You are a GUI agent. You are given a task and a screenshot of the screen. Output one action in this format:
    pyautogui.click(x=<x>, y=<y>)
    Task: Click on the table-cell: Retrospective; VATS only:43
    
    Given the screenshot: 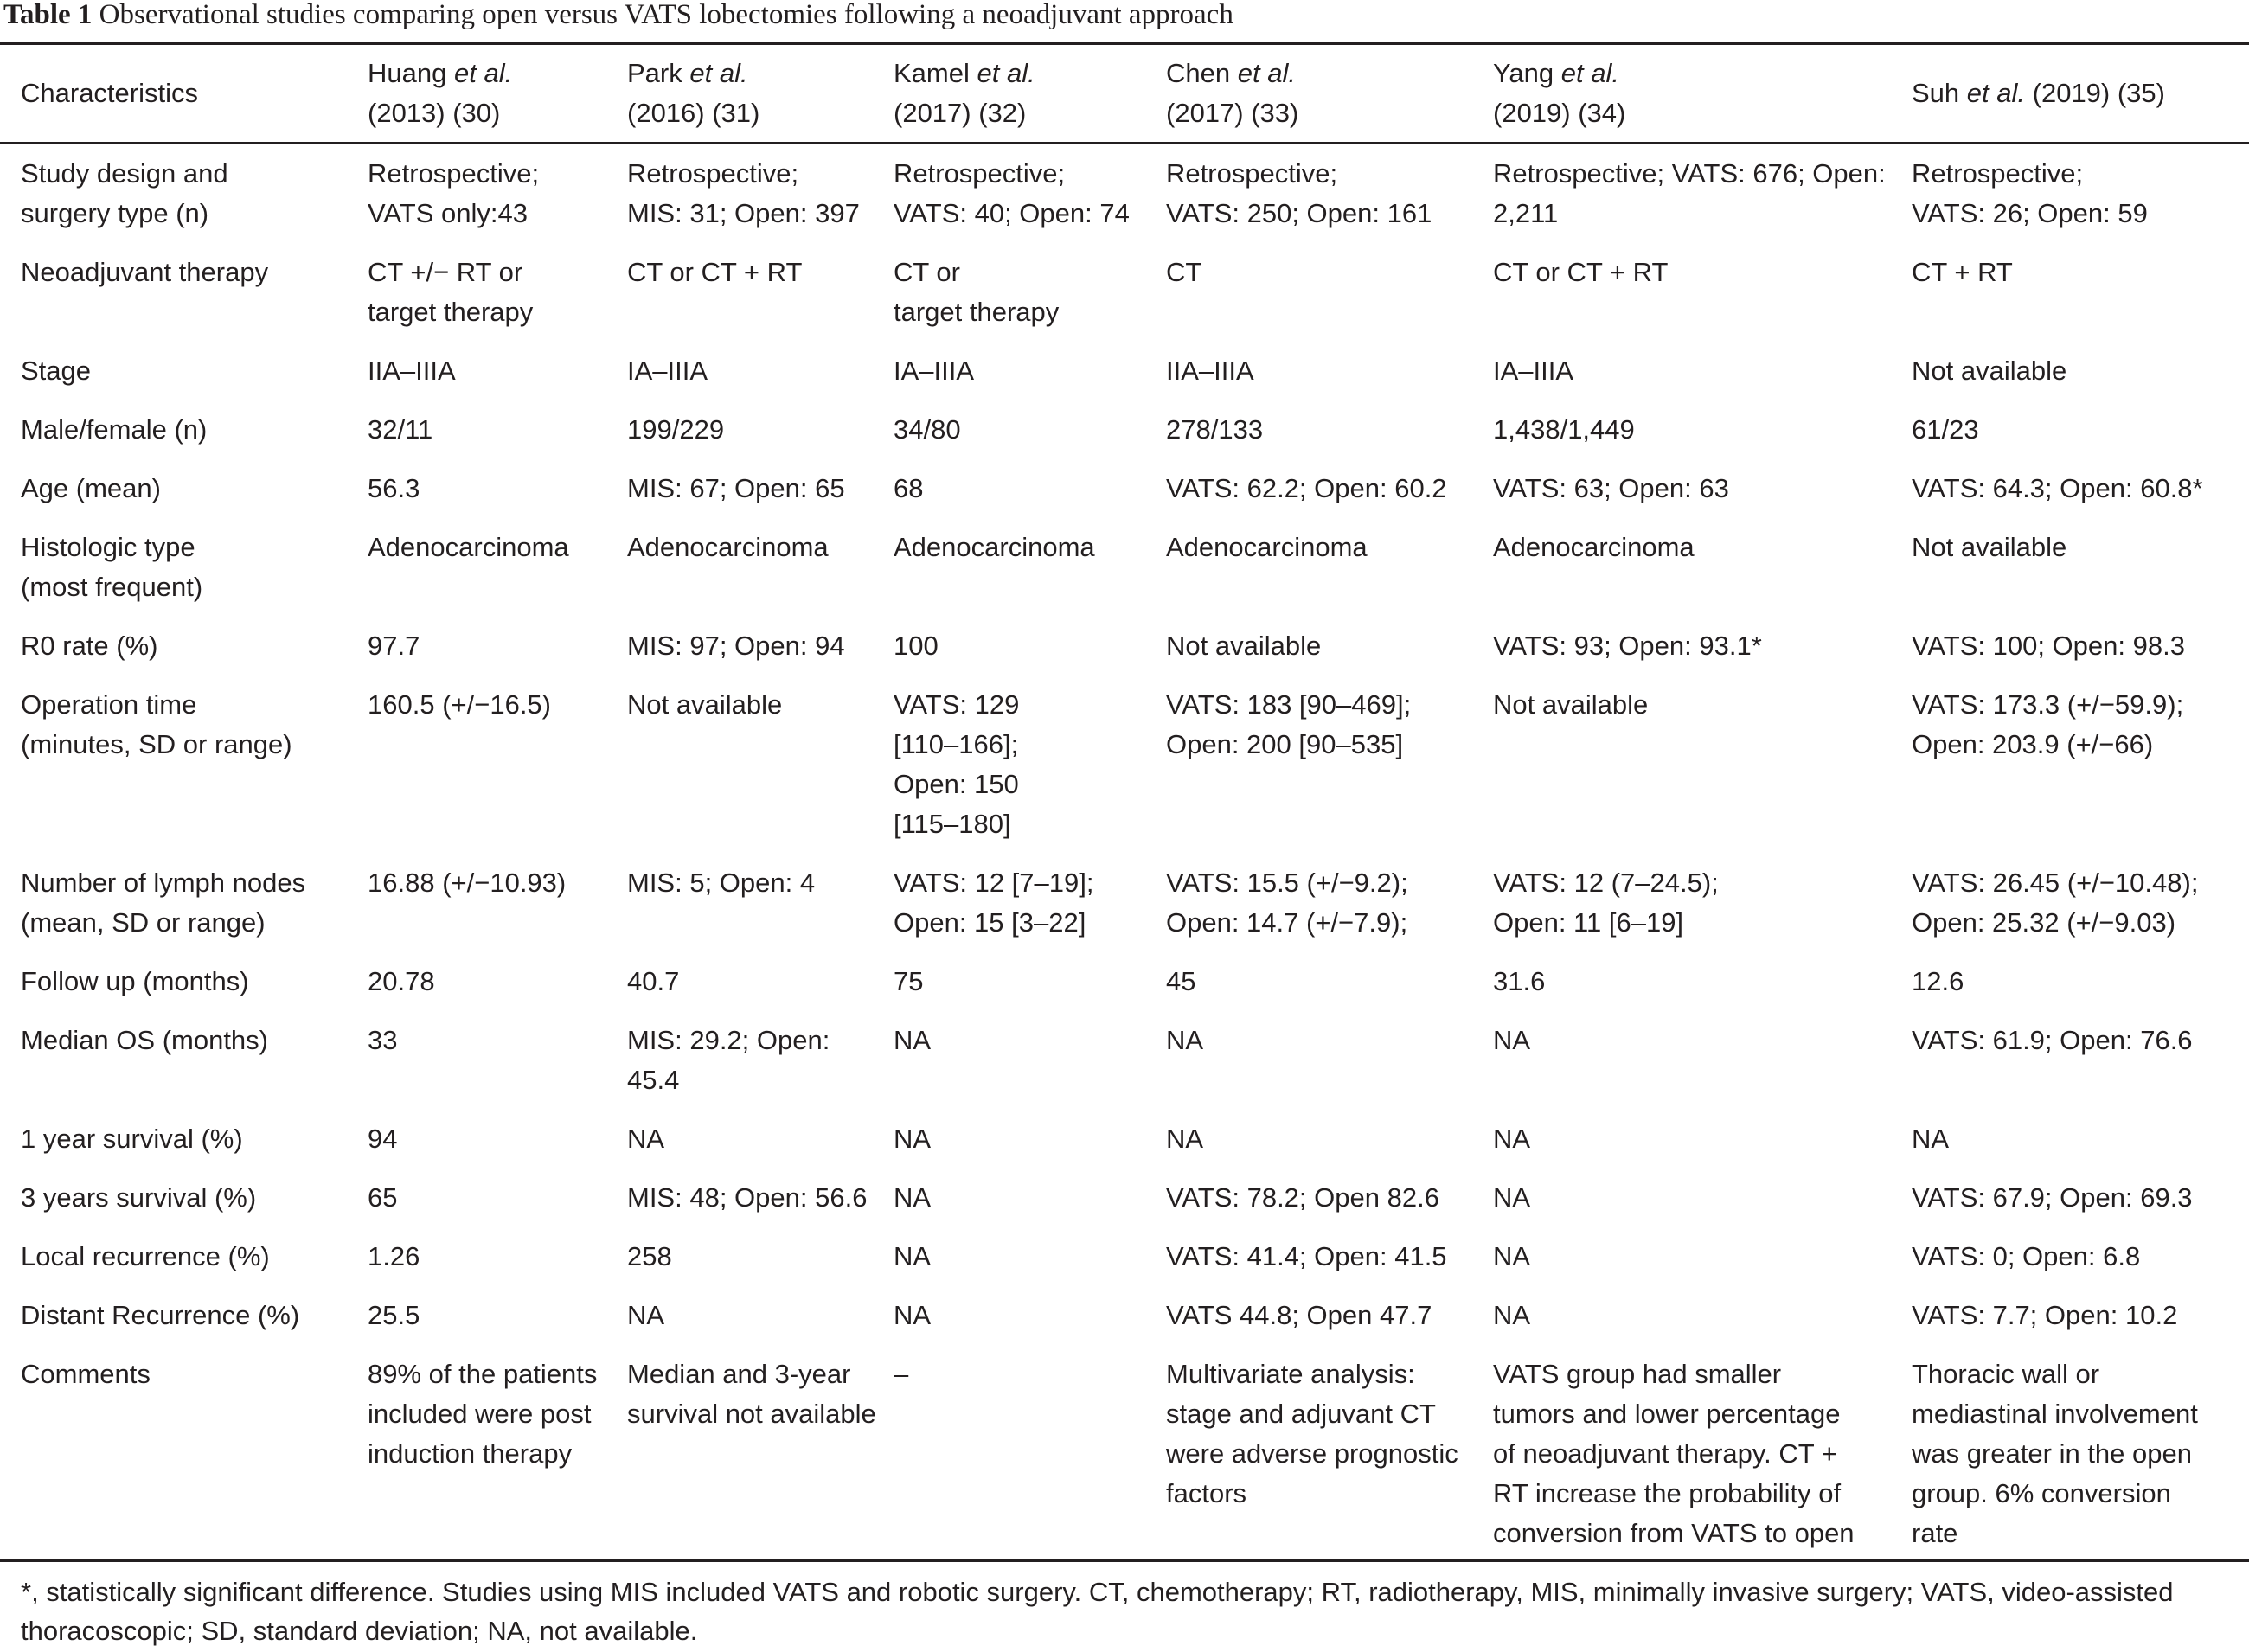 What is the action you would take?
    pyautogui.click(x=454, y=193)
    